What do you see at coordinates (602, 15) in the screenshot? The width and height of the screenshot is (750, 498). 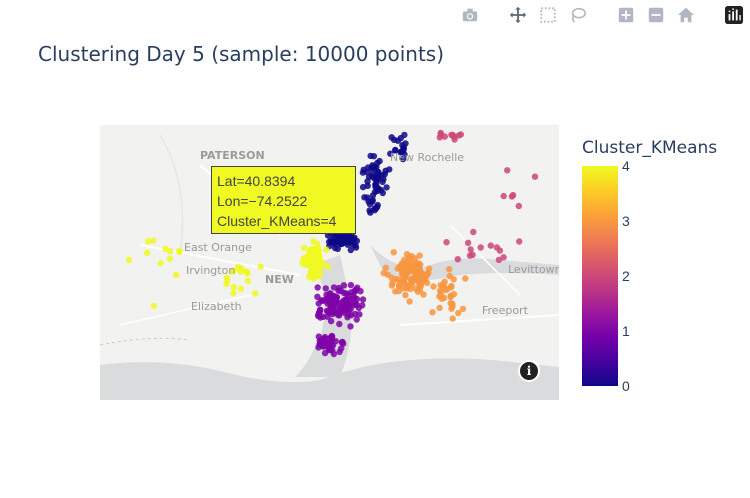 I see `modebar` at bounding box center [602, 15].